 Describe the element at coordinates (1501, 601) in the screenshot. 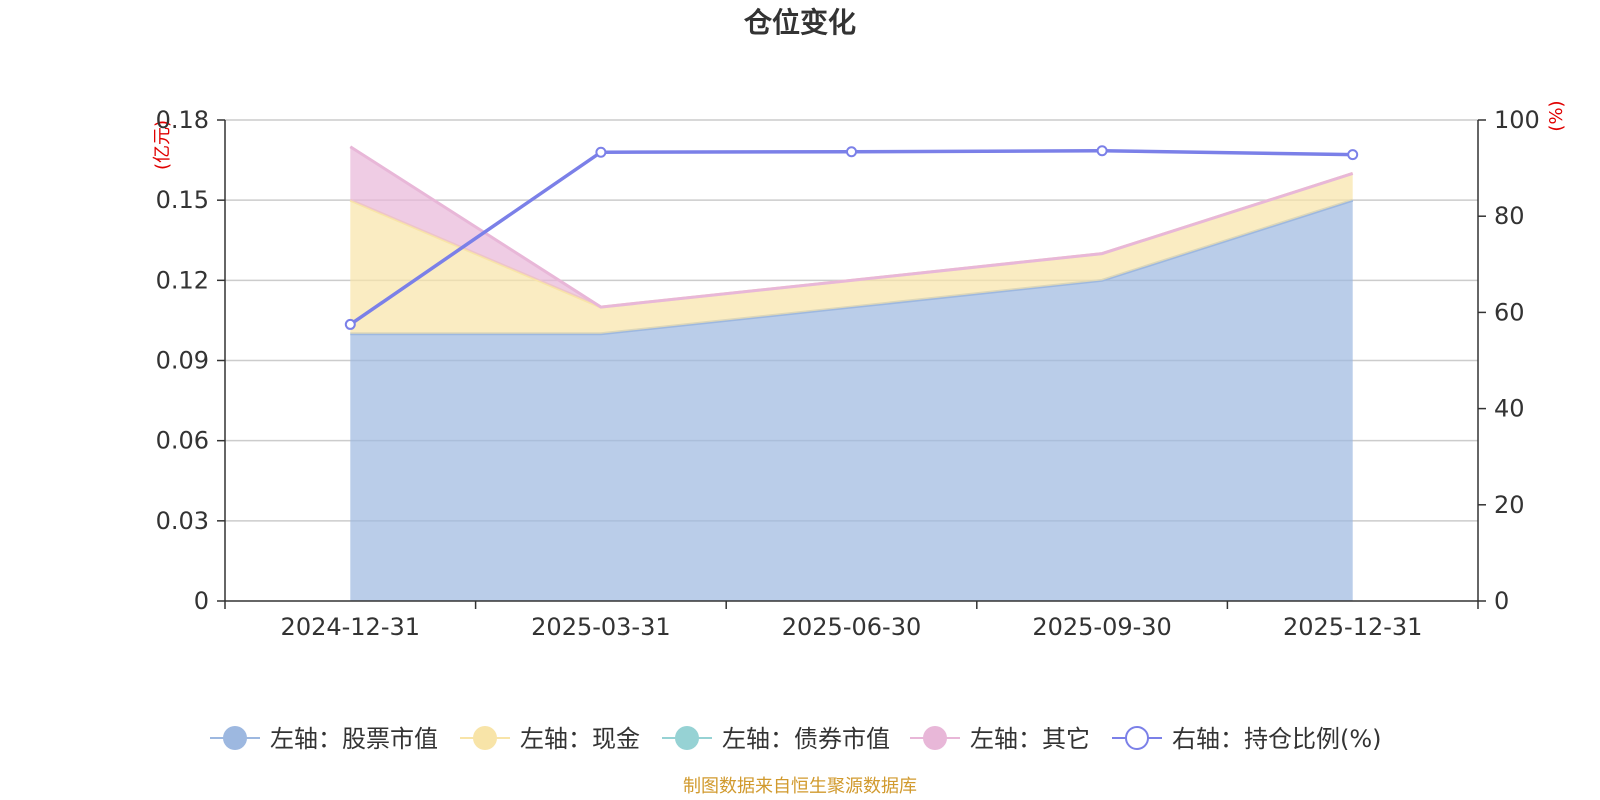

I see `right-tick-label: 0` at that location.